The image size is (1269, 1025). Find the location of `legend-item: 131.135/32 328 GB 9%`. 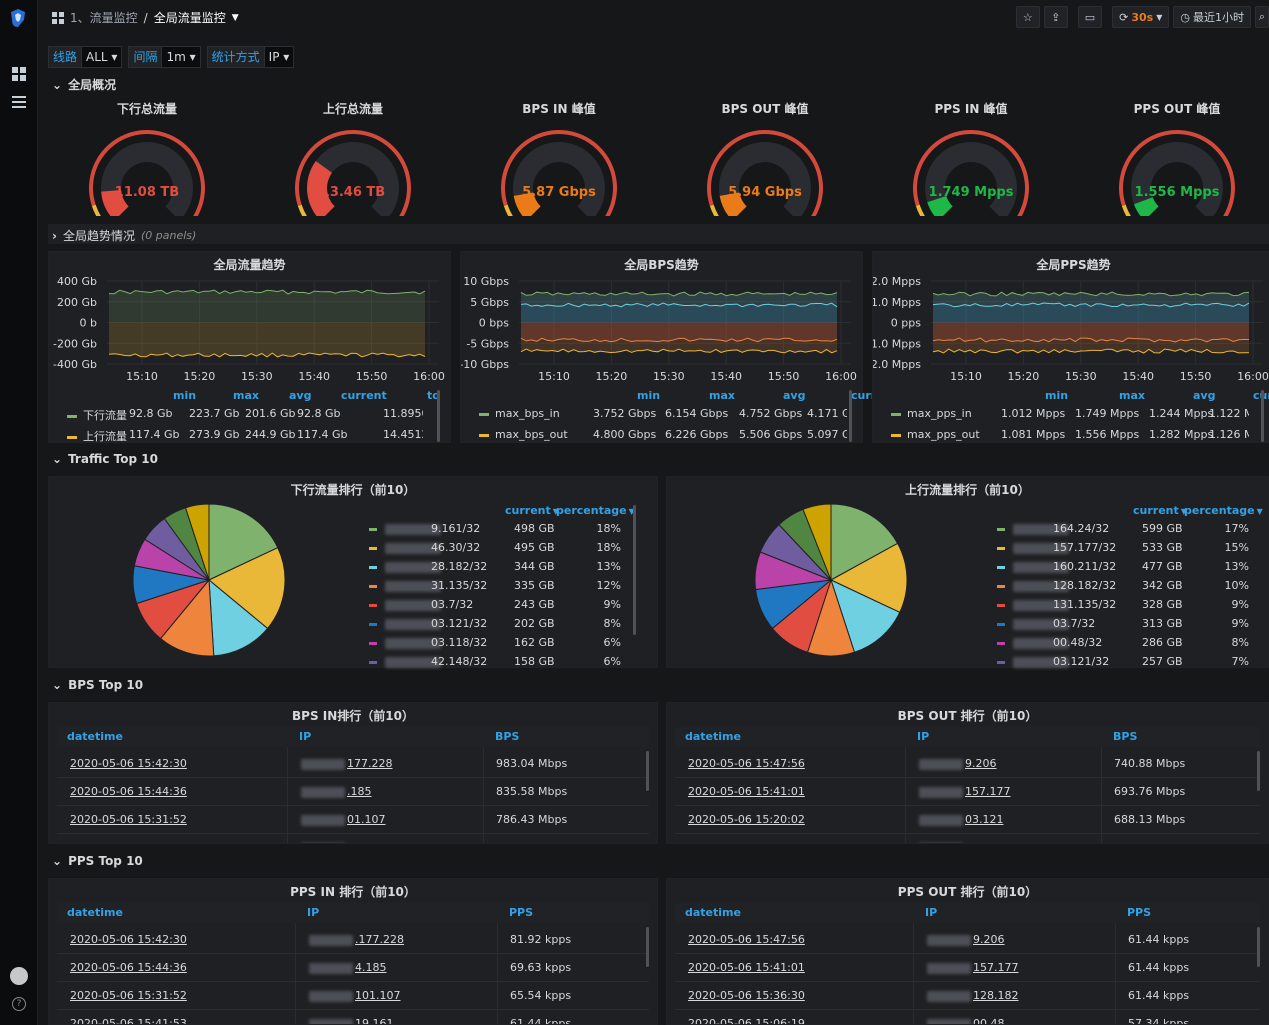

legend-item: 131.135/32 328 GB 9% is located at coordinates (1127, 606).